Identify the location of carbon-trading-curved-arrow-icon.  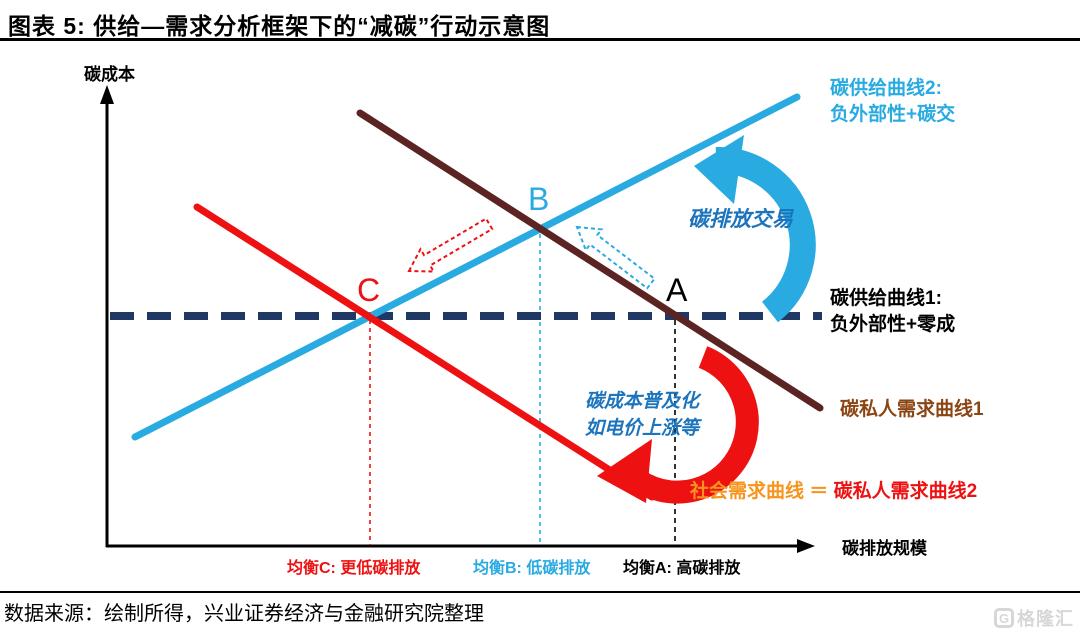
(765, 234).